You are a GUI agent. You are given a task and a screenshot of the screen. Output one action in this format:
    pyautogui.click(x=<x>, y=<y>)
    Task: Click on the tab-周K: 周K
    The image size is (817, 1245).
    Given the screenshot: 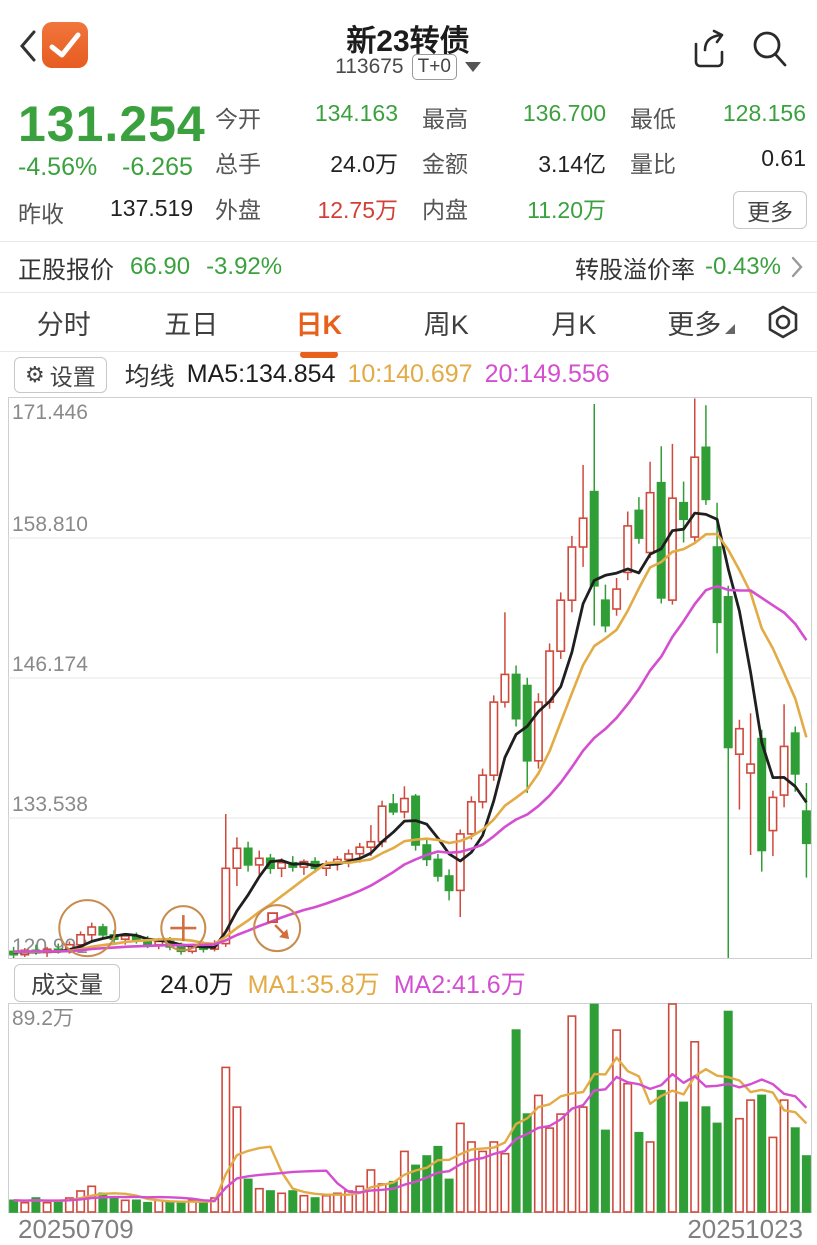 What is the action you would take?
    pyautogui.click(x=447, y=322)
    